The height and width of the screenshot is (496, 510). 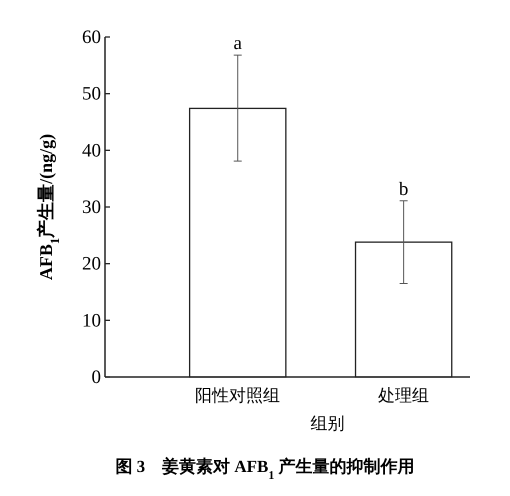 I want to click on annotation: a, so click(x=238, y=43).